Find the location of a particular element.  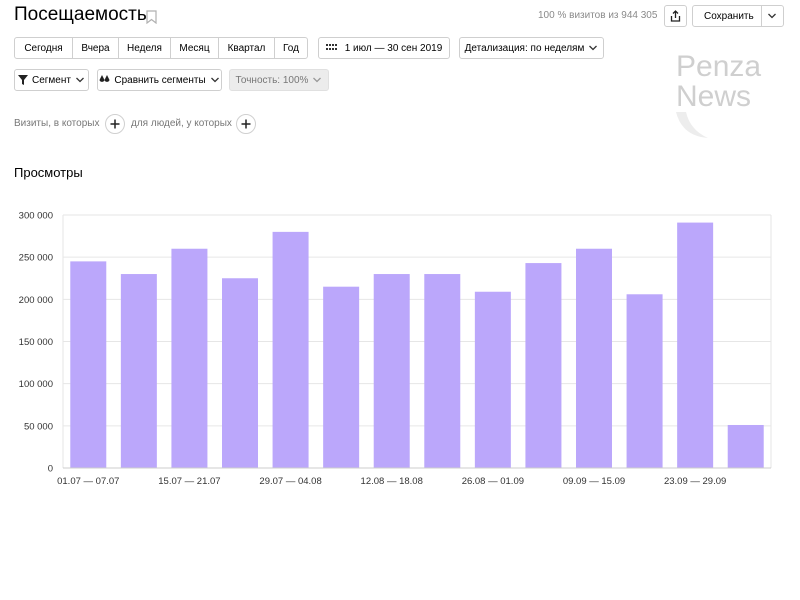

watermark-line1: Penza is located at coordinates (719, 66).